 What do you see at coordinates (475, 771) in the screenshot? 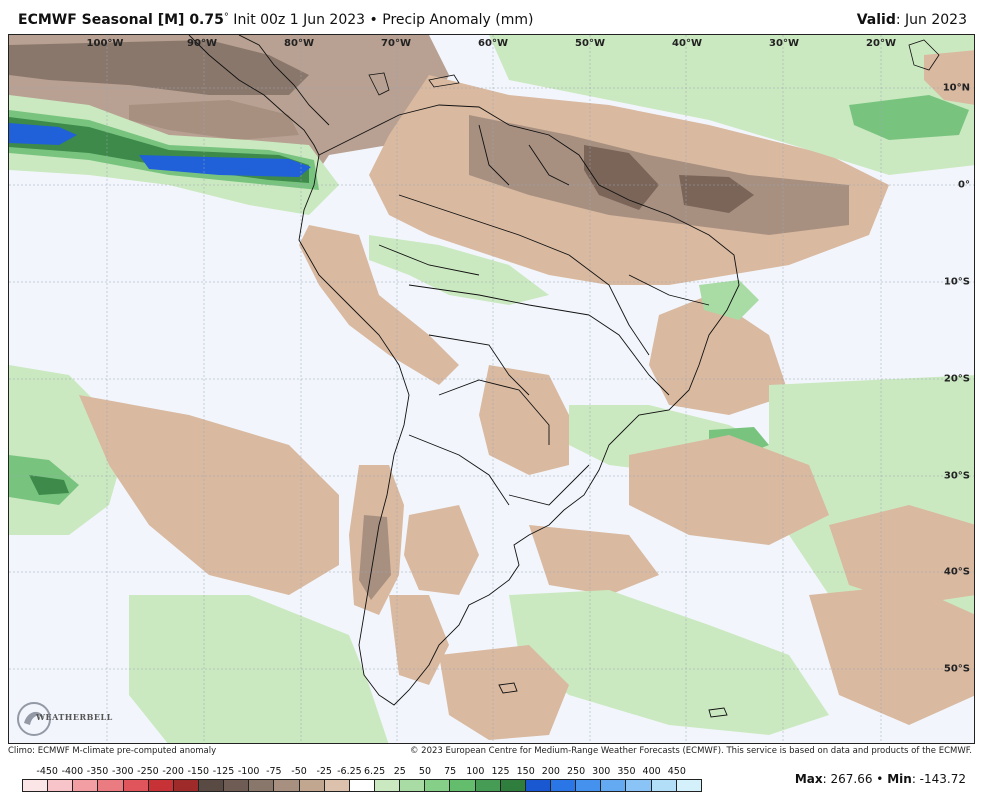
I see `colorbar-tick-label: 100` at bounding box center [475, 771].